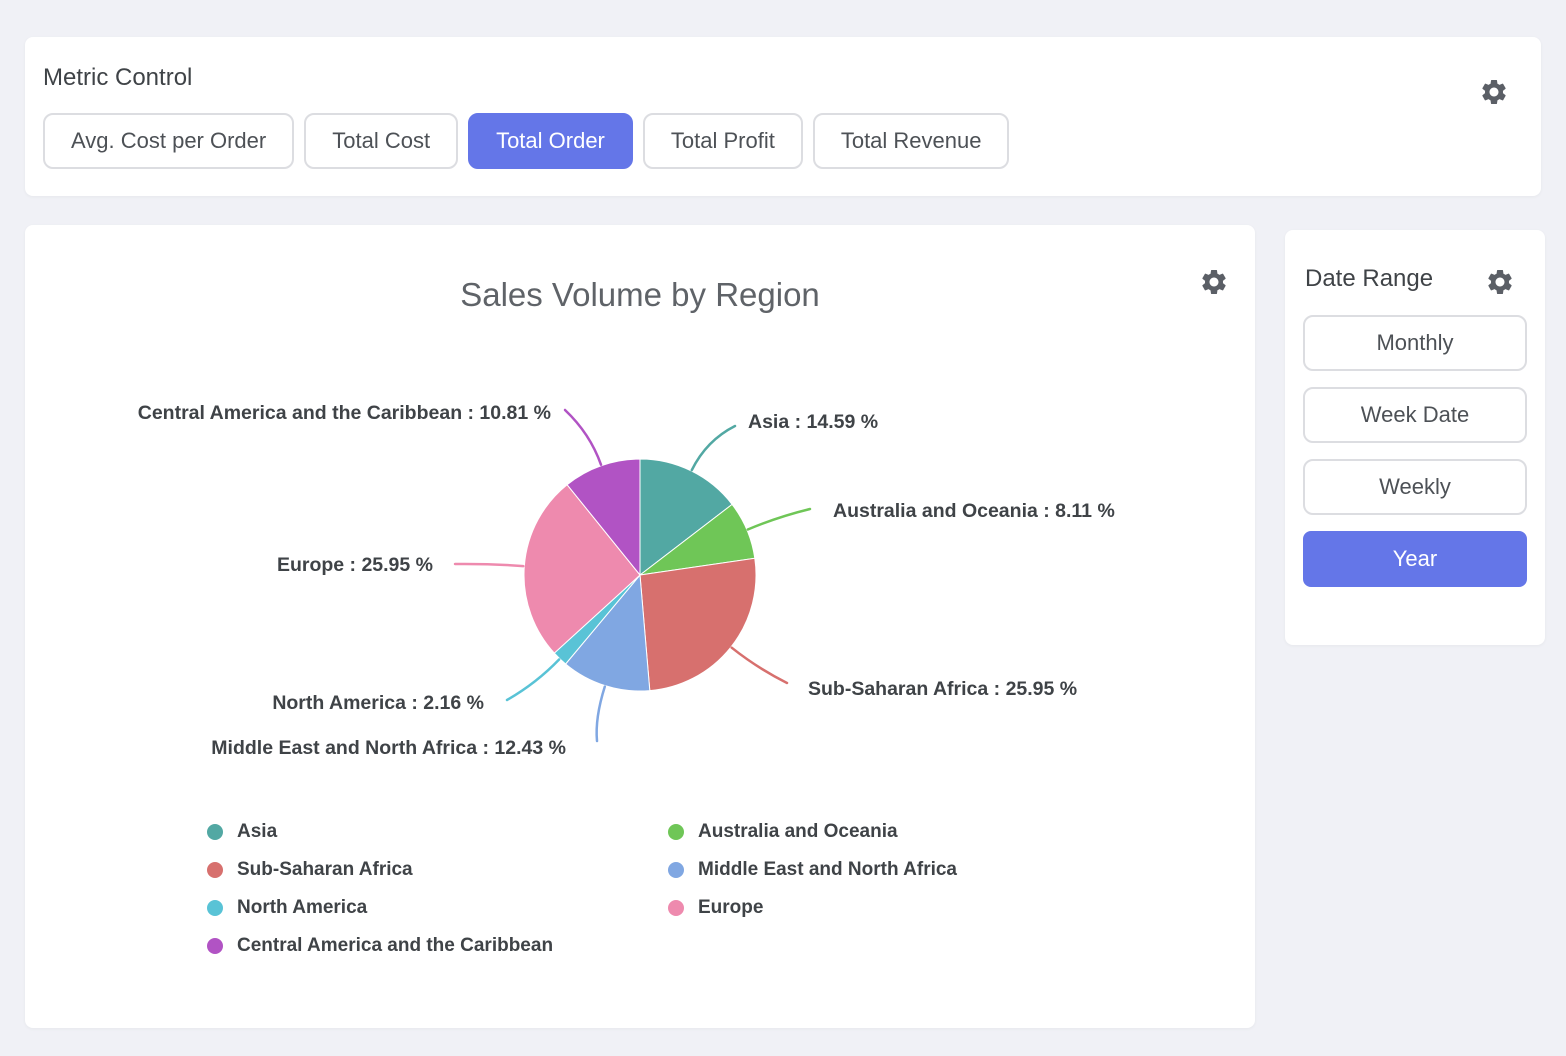 Image resolution: width=1566 pixels, height=1056 pixels. Describe the element at coordinates (698, 624) in the screenshot. I see `pie-slice-sub-saharan-africa` at that location.